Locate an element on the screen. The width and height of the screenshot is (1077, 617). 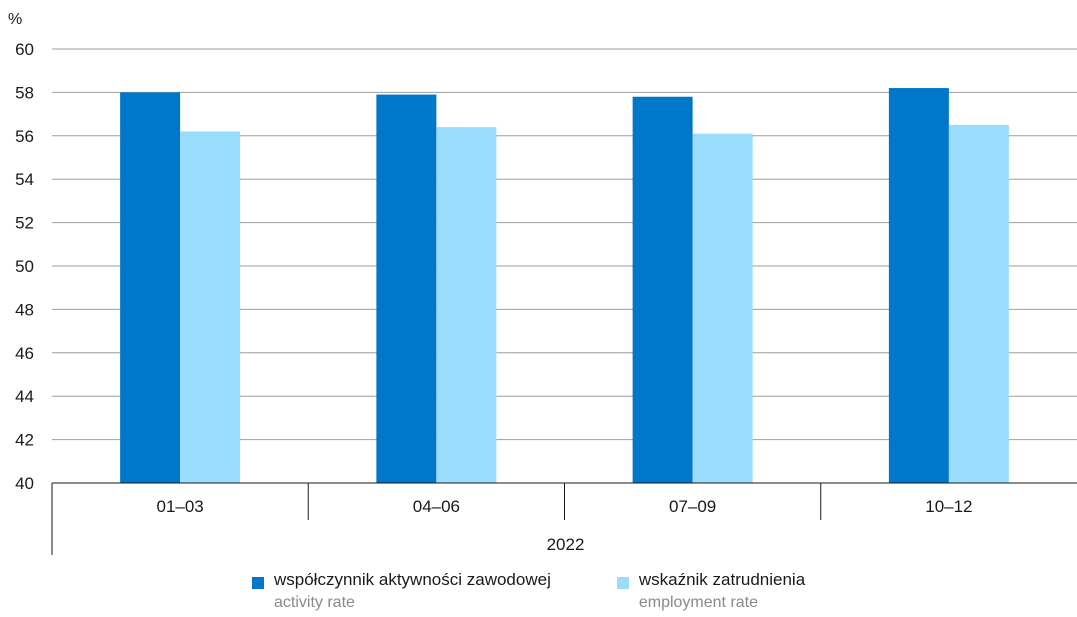
x-tick-label-1: 01–03 is located at coordinates (179, 506).